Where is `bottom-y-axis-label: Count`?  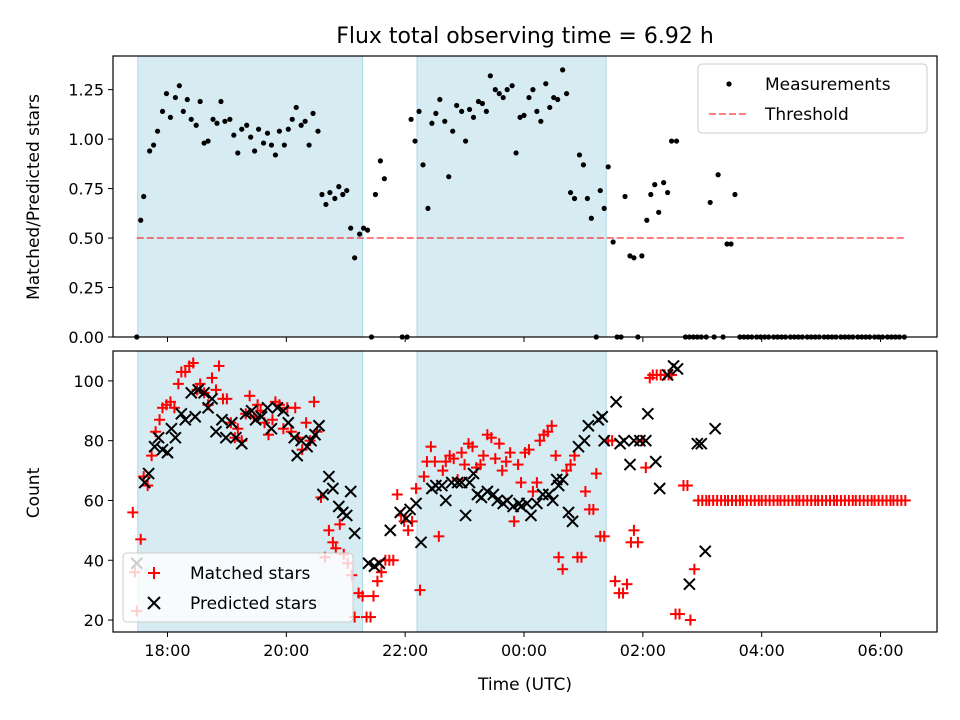
bottom-y-axis-label: Count is located at coordinates (34, 492).